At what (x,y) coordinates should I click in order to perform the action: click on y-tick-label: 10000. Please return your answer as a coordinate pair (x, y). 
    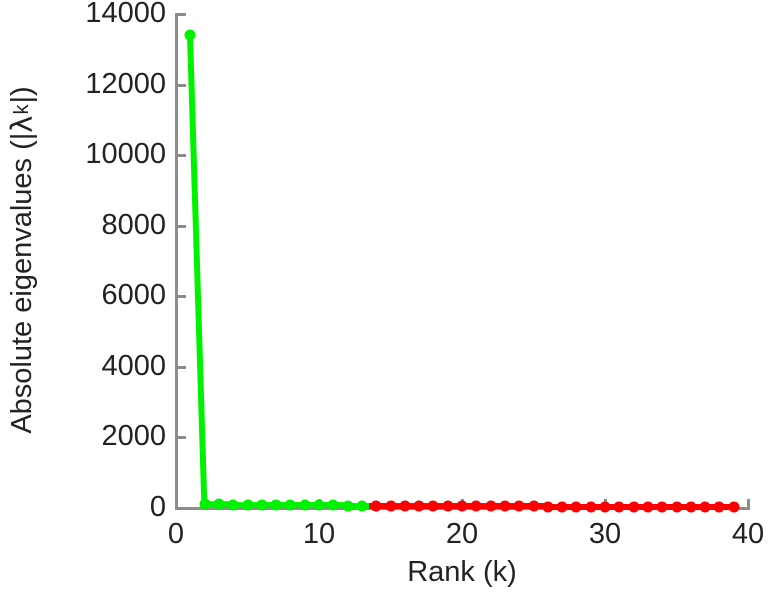
    Looking at the image, I should click on (125, 154).